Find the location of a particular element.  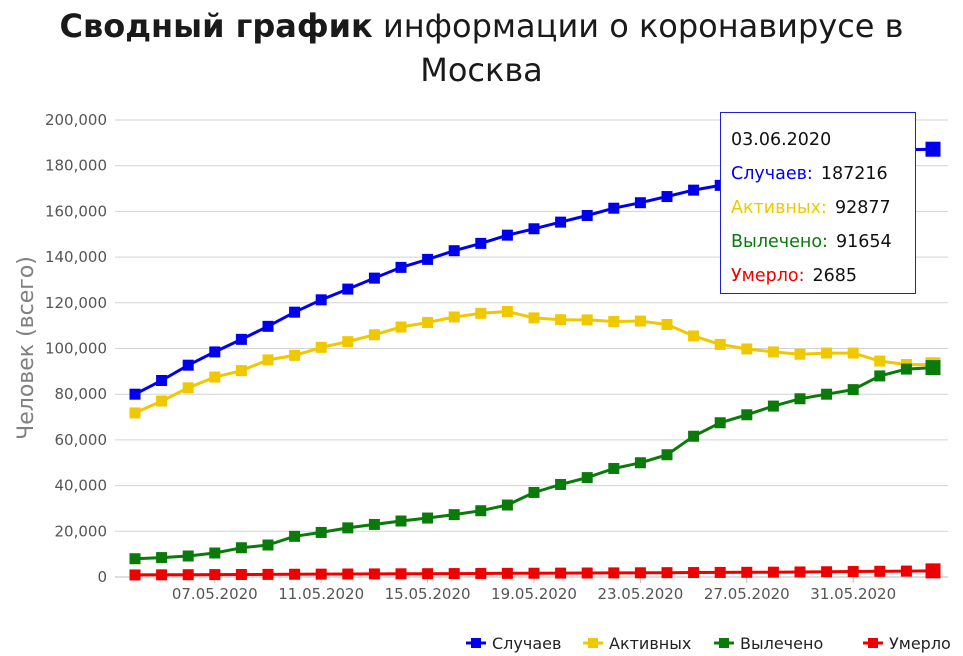

legend-label: Активных is located at coordinates (650, 643).